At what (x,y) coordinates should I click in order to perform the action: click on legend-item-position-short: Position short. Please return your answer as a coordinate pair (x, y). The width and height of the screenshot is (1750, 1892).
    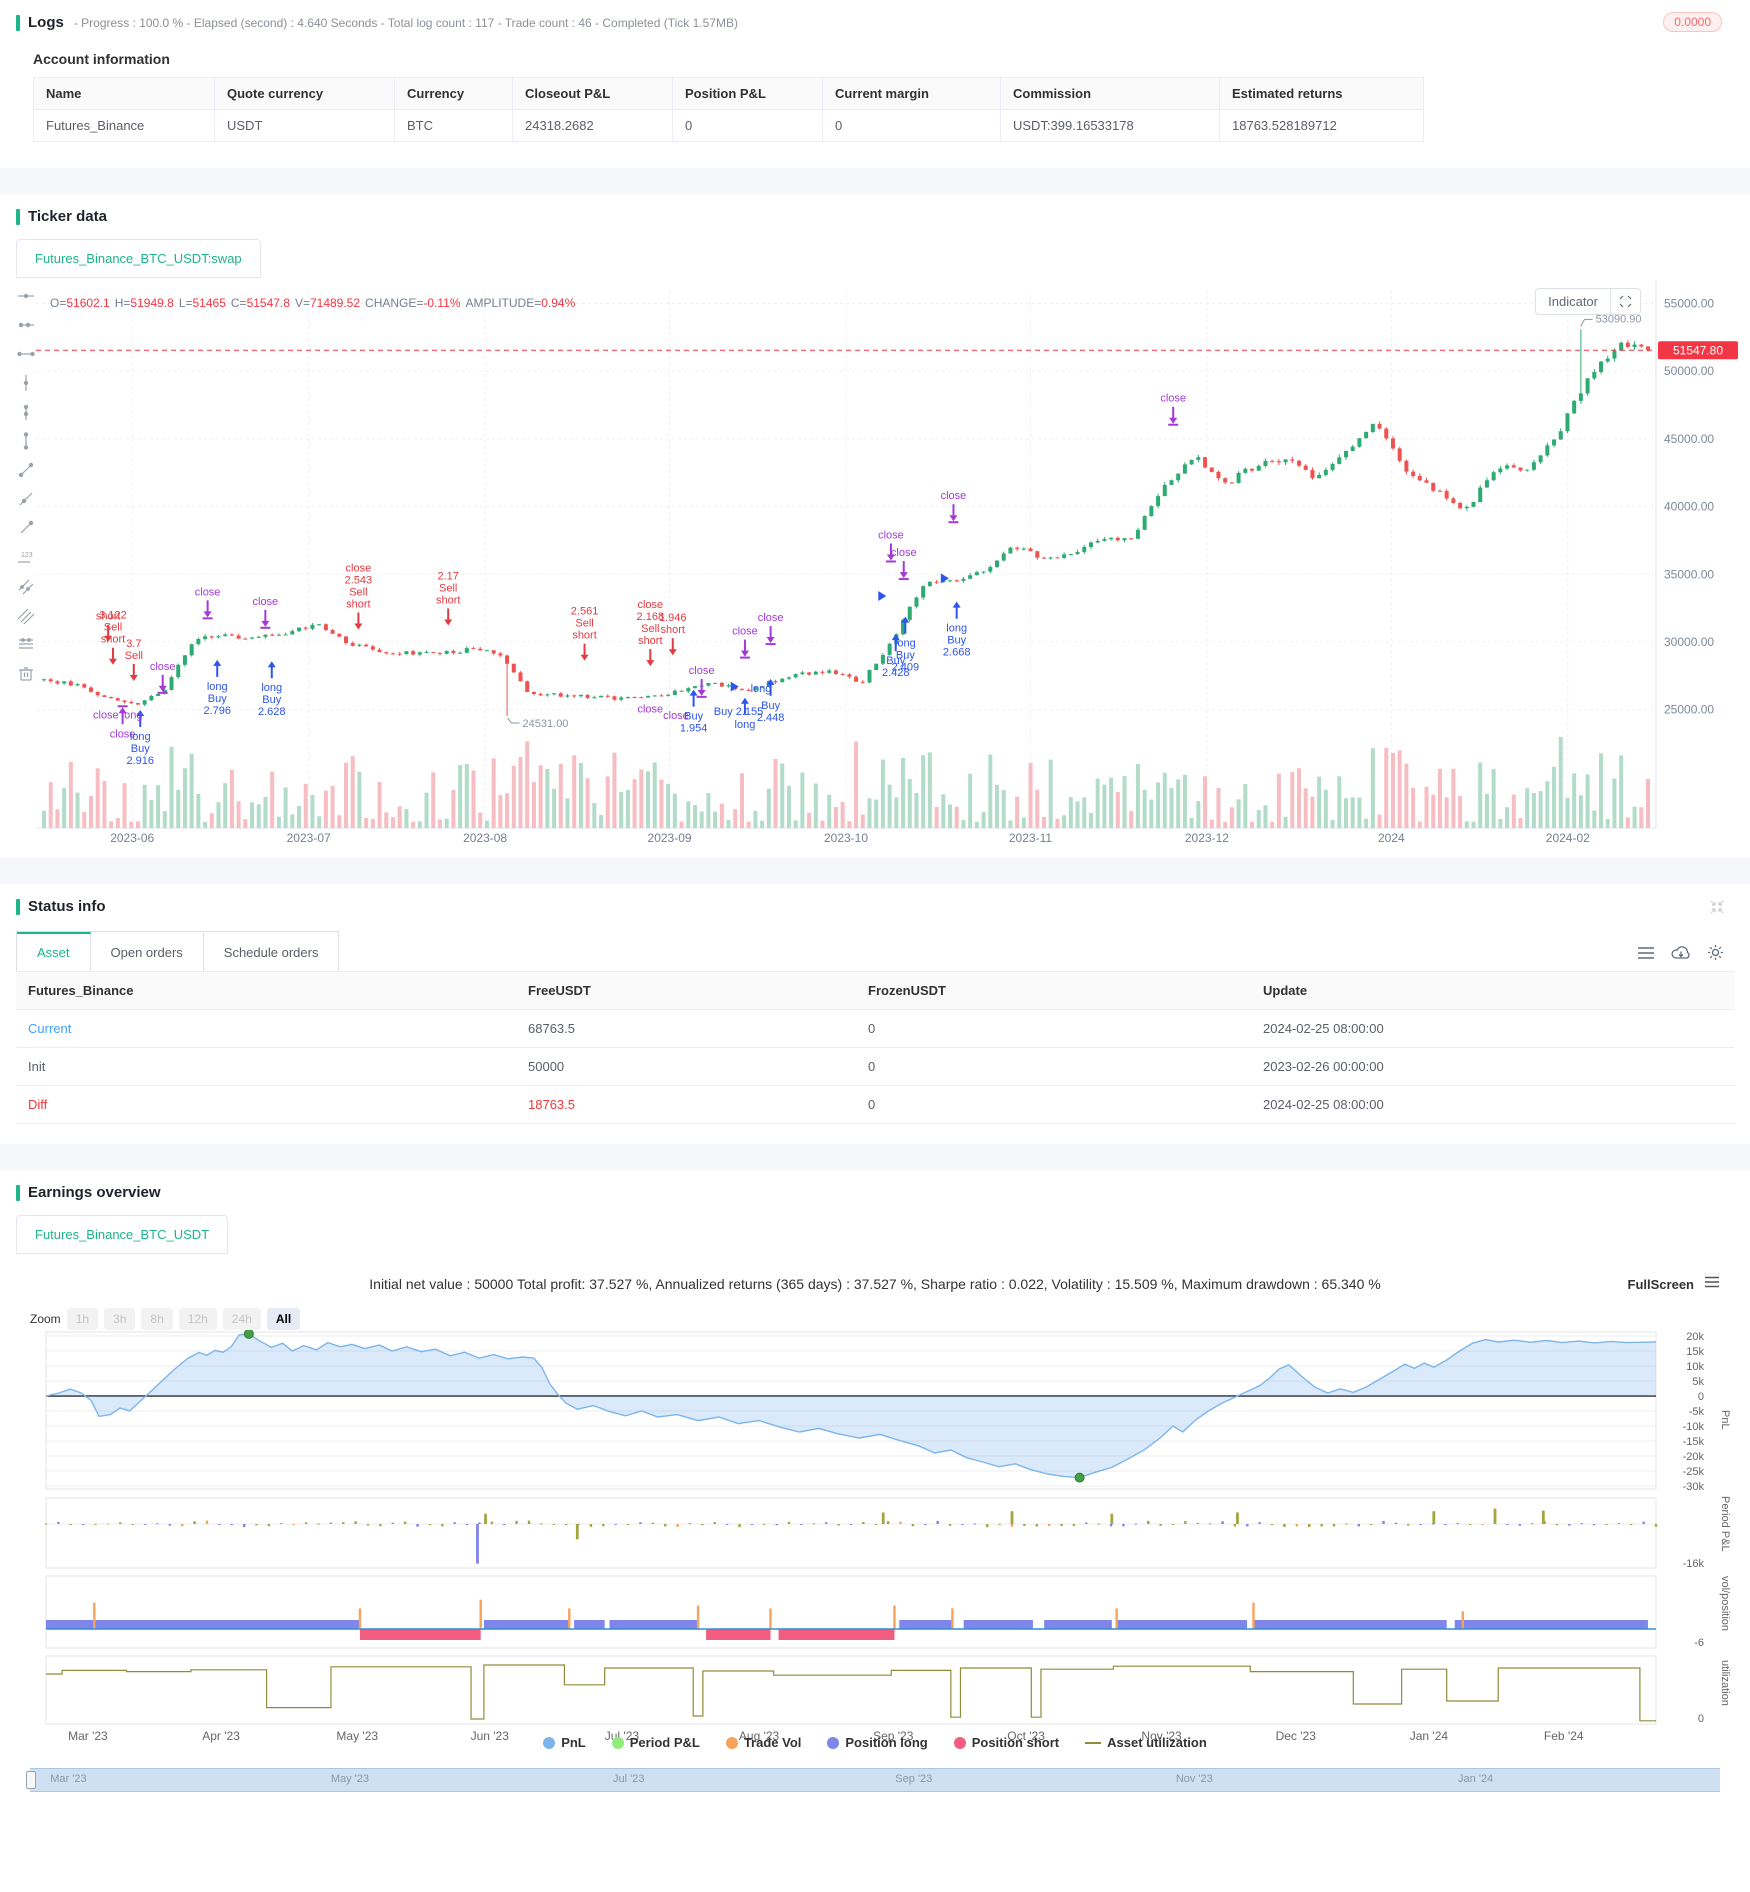
    Looking at the image, I should click on (1006, 1742).